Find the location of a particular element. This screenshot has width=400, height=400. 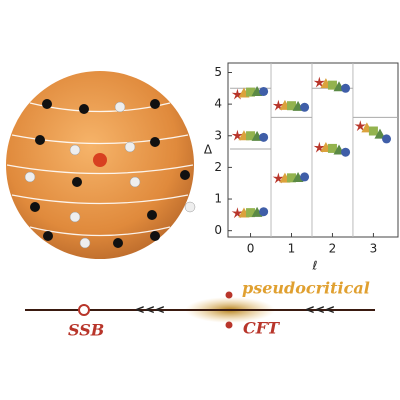

ssb-label: SSB is located at coordinates (86, 330).